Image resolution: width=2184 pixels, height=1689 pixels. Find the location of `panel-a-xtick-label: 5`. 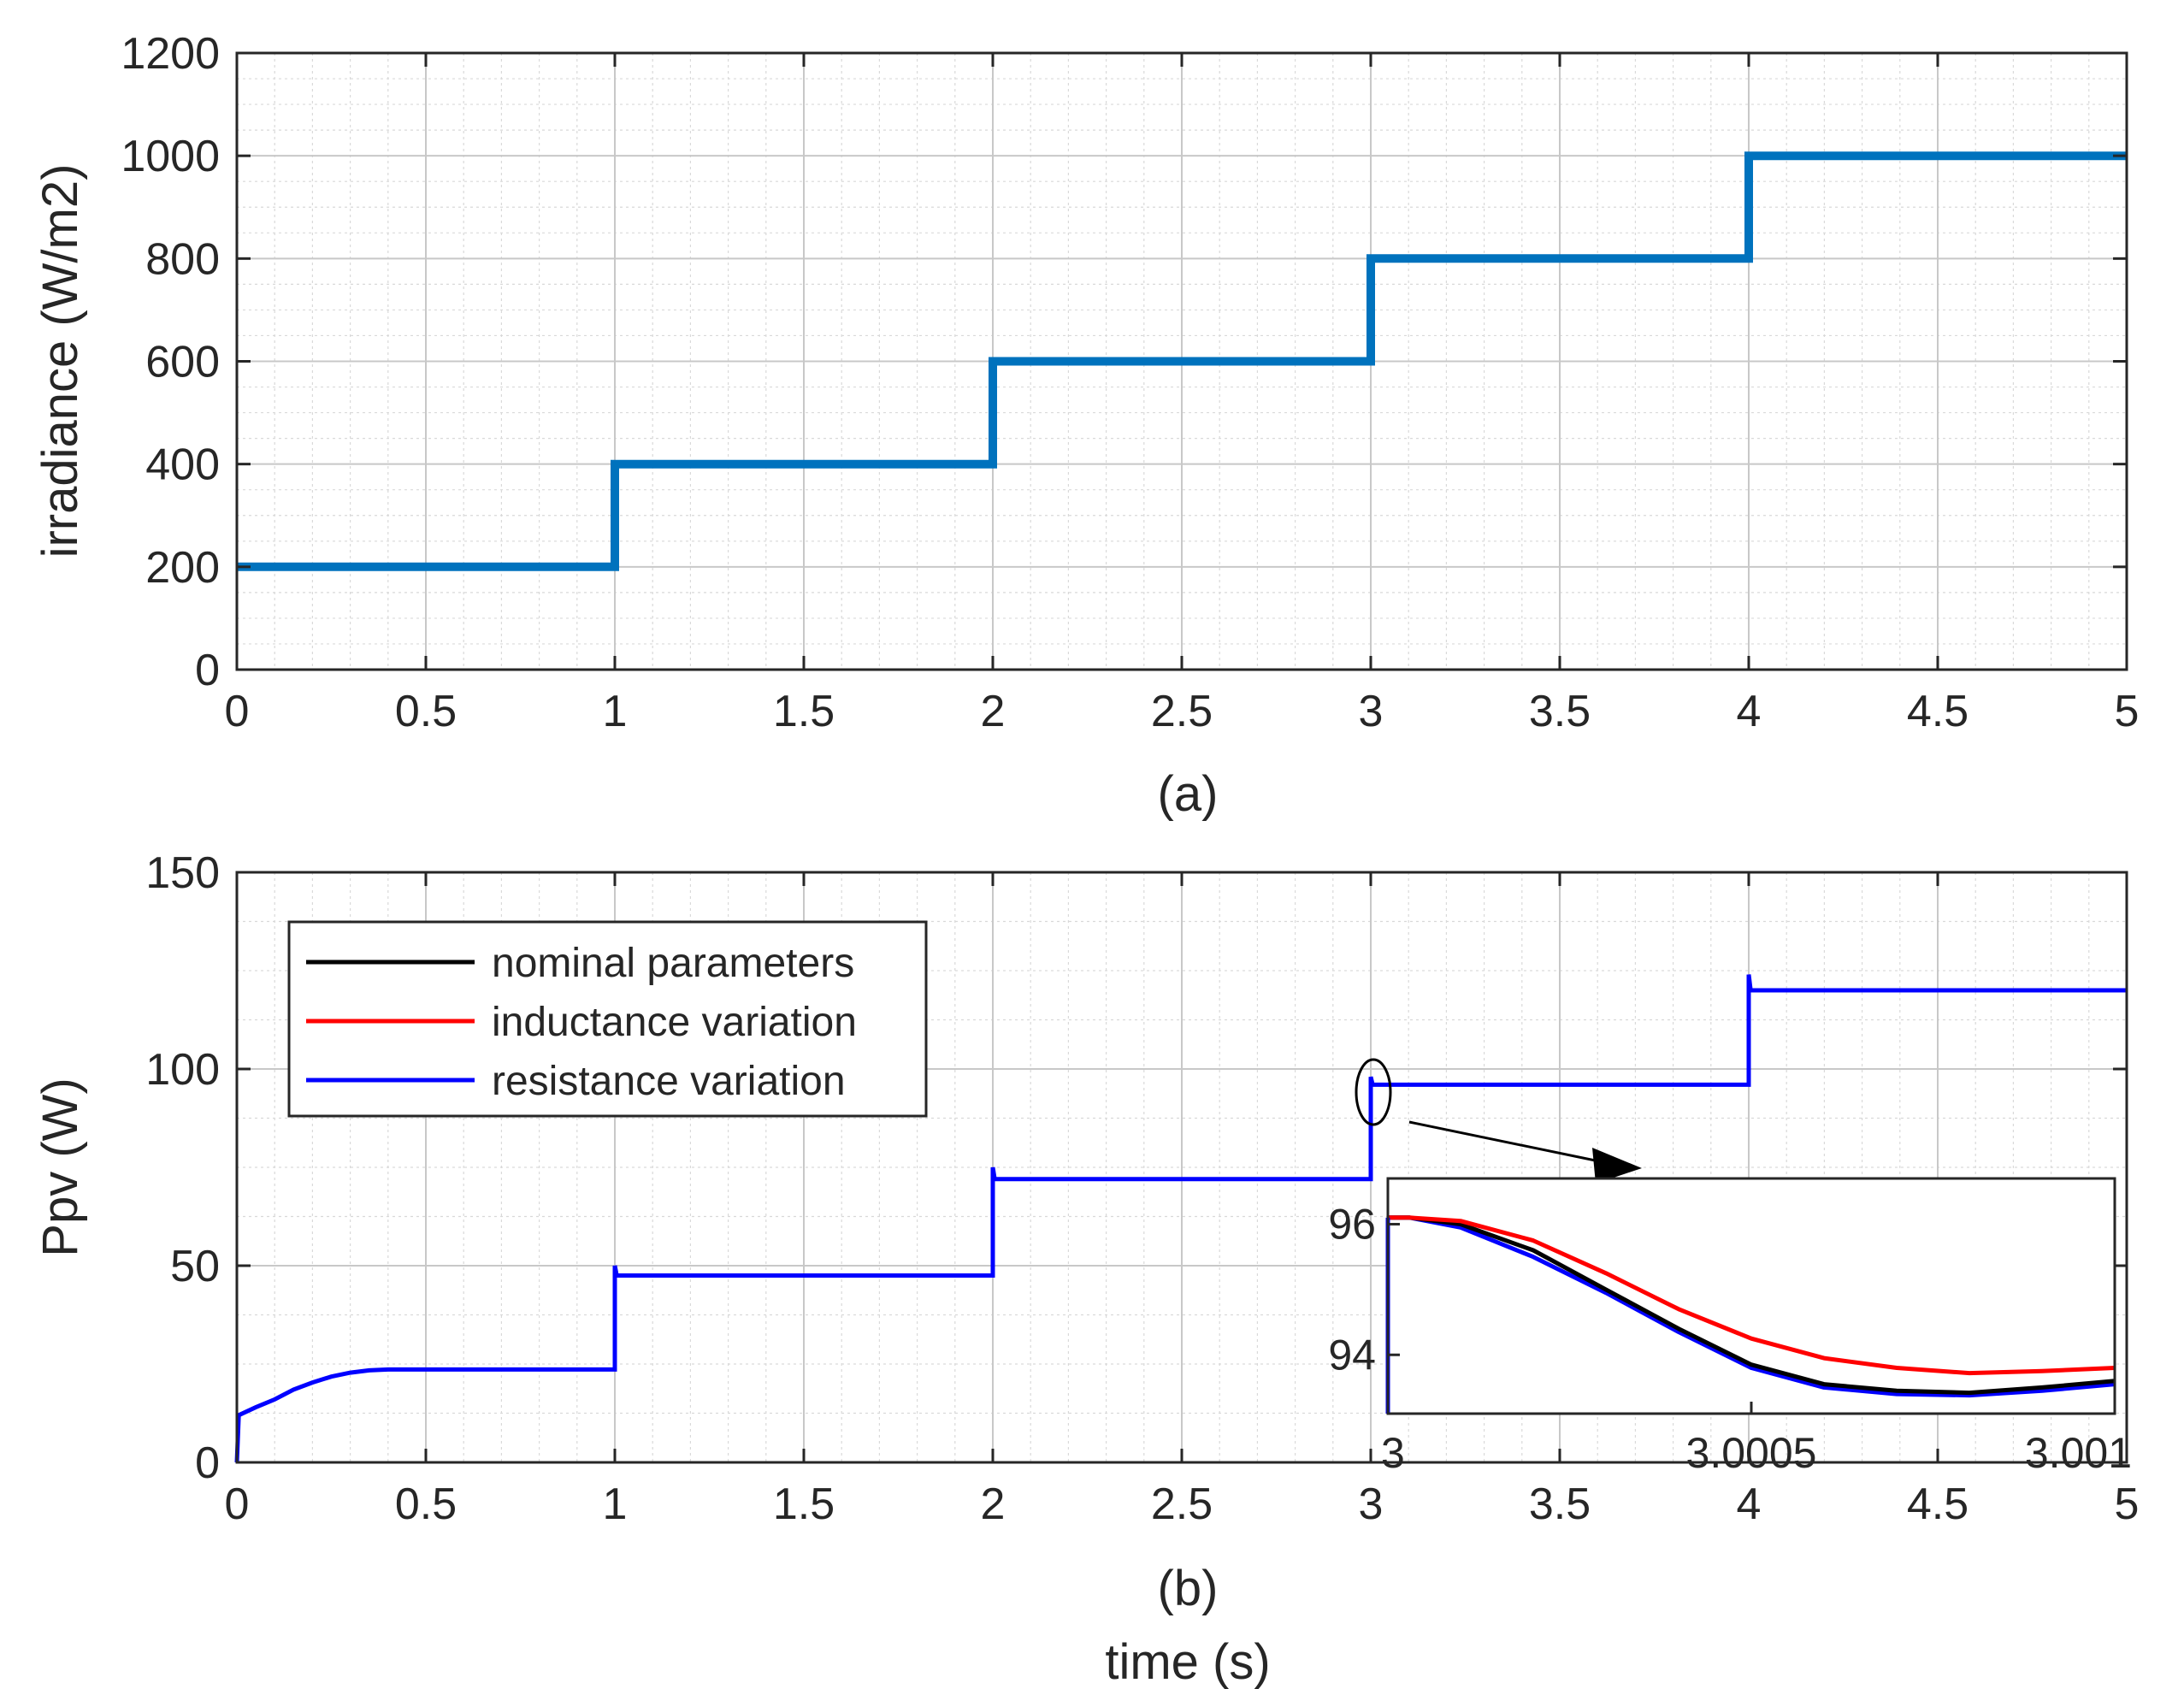

panel-a-xtick-label: 5 is located at coordinates (2127, 712).